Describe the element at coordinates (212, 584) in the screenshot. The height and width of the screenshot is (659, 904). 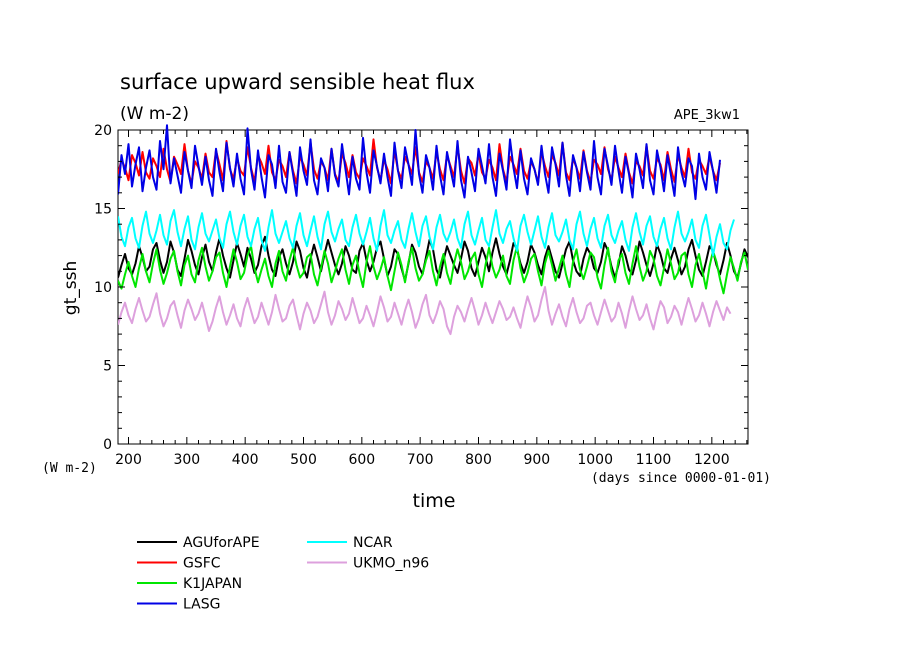
I see `legend-label: K1JAPAN` at that location.